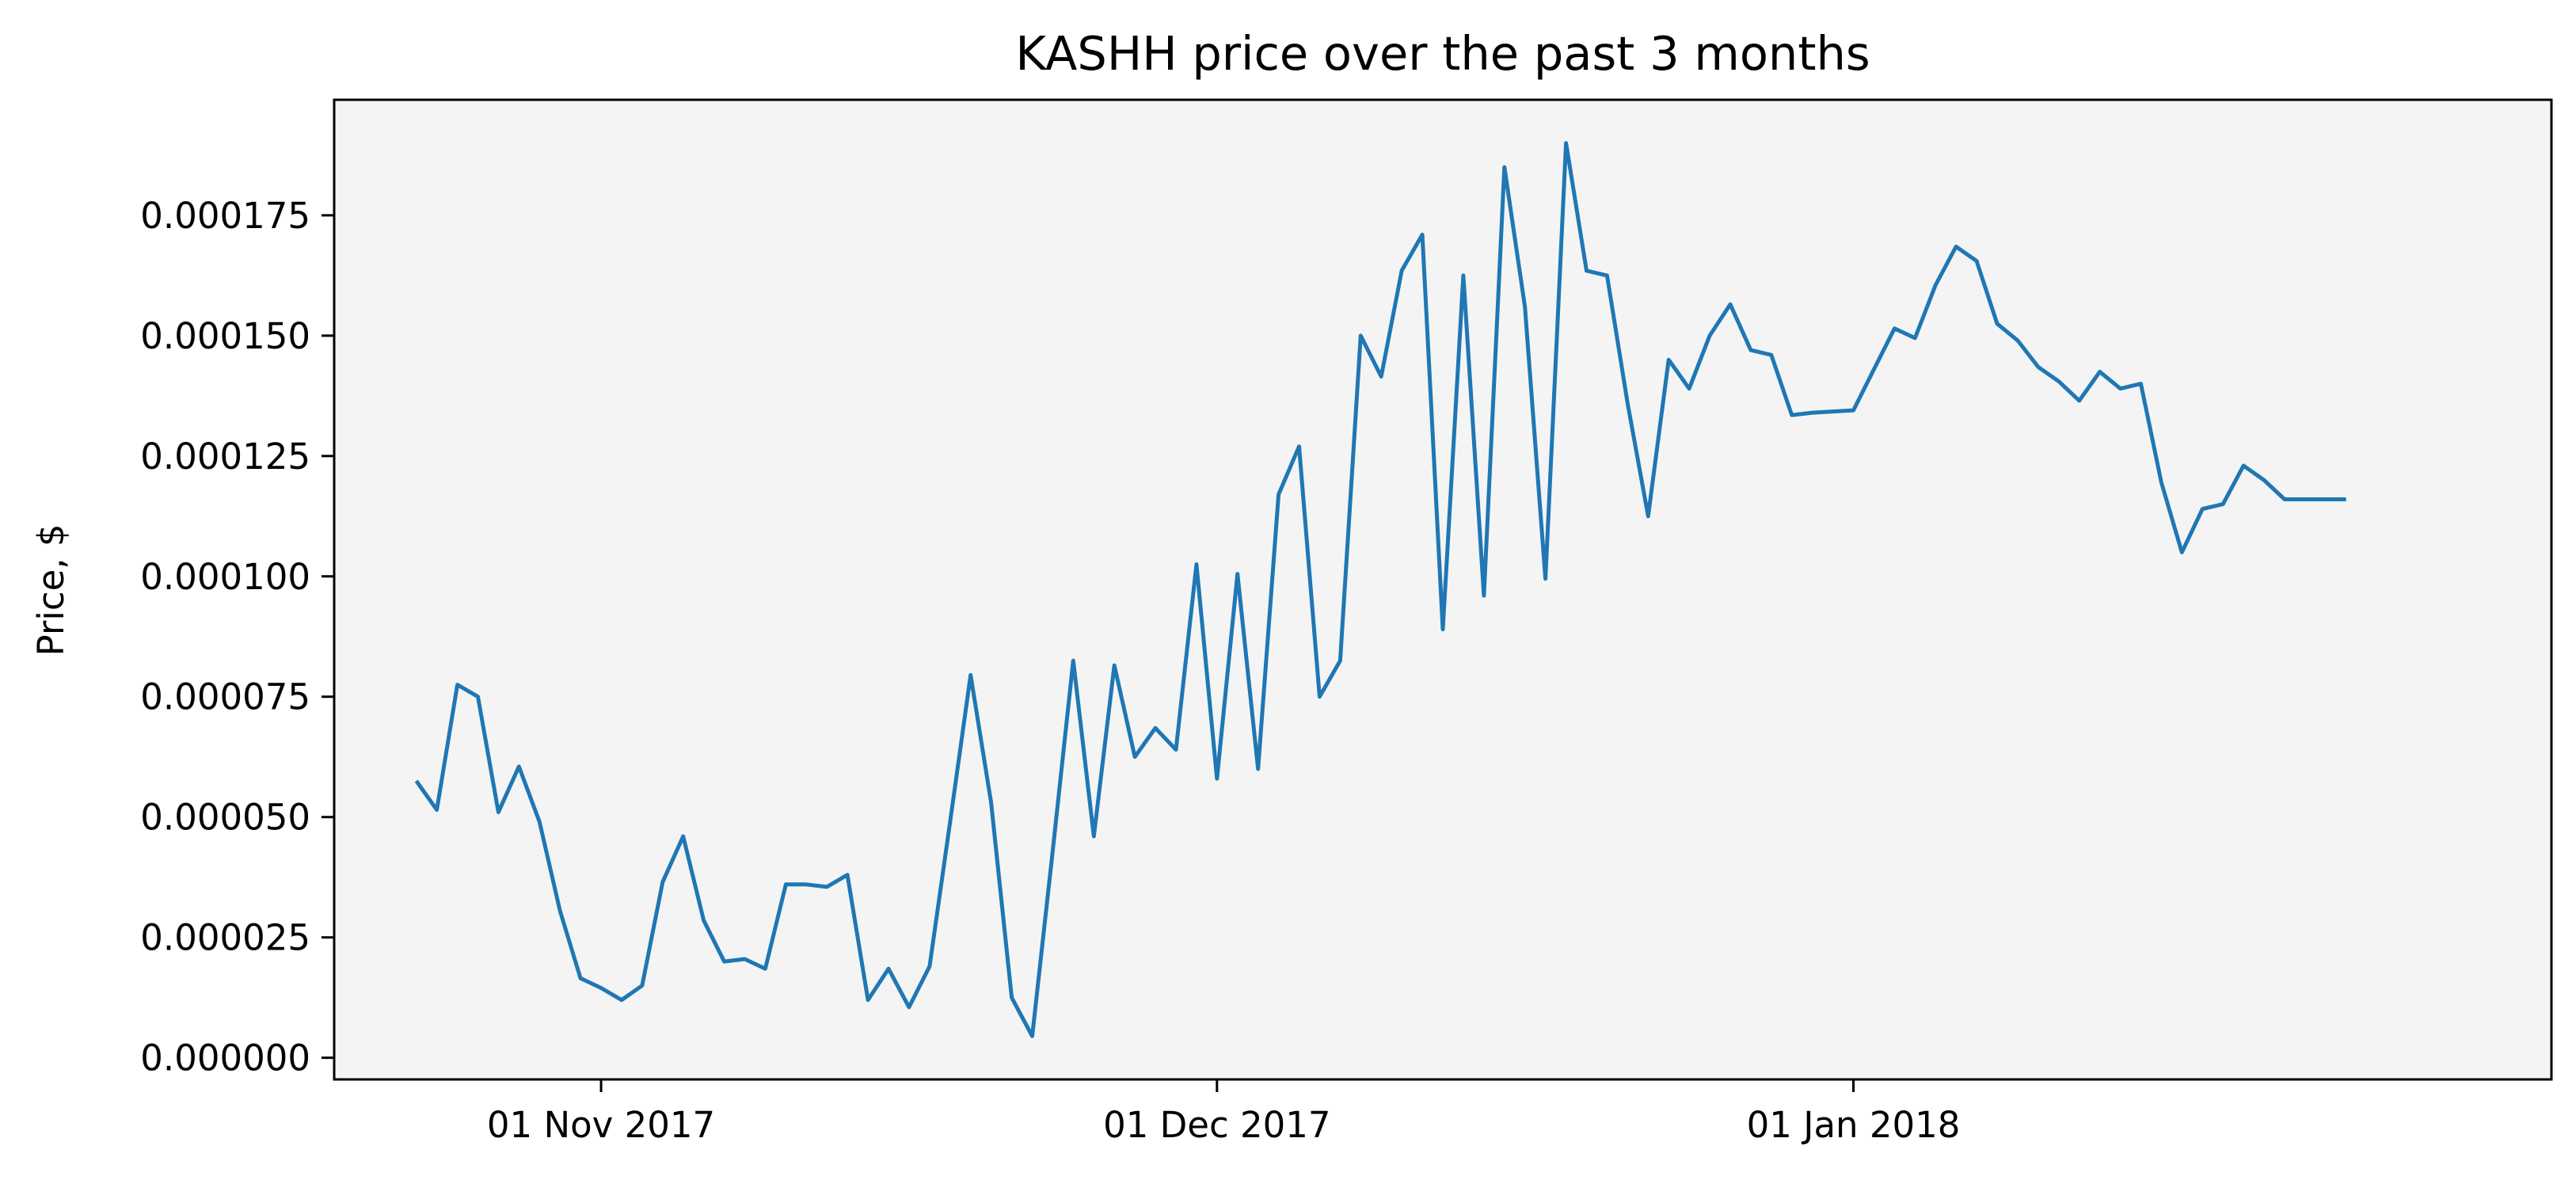  I want to click on y-tick-label: 0.000100, so click(225, 577).